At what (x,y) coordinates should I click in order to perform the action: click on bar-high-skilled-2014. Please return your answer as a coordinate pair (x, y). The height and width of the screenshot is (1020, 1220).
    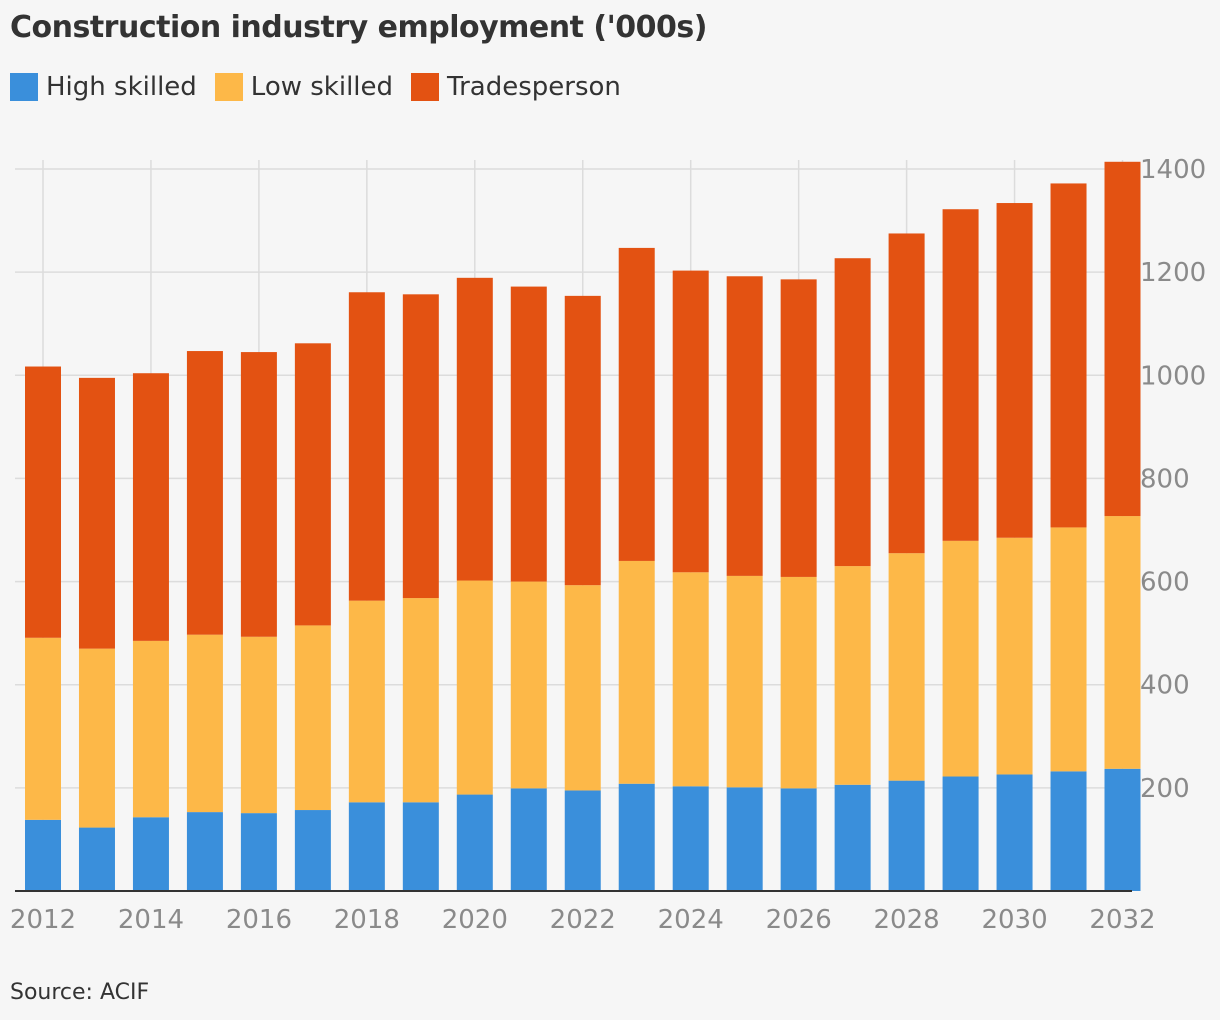
    Looking at the image, I should click on (150, 854).